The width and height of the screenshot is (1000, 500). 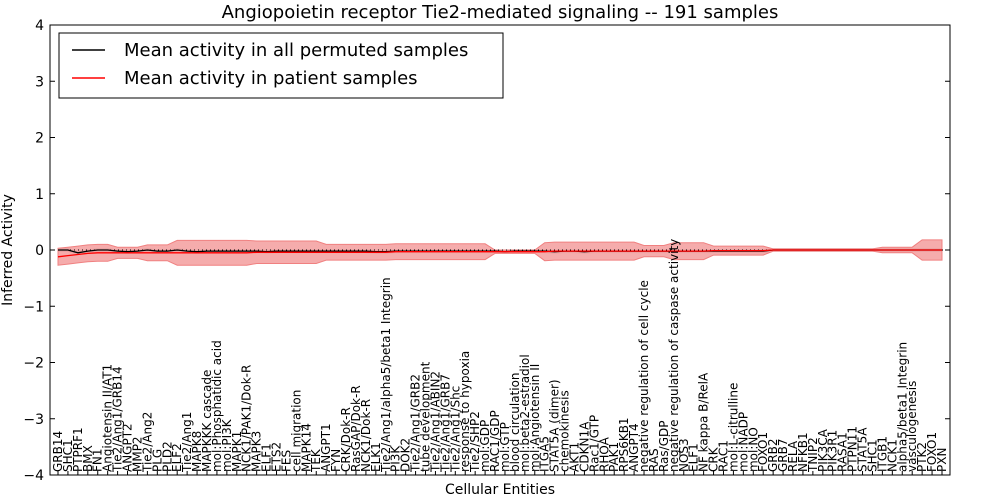 I want to click on x-tick-label: ELK1, so click(x=376, y=457).